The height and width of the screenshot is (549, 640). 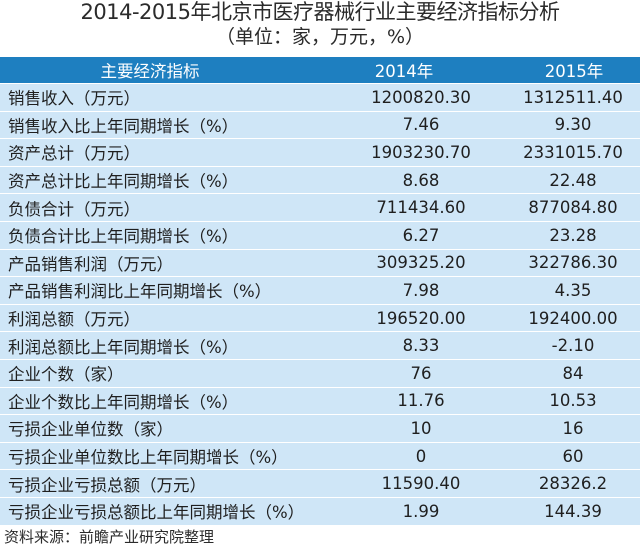 I want to click on row-value-2014: 11590.40, so click(x=421, y=484).